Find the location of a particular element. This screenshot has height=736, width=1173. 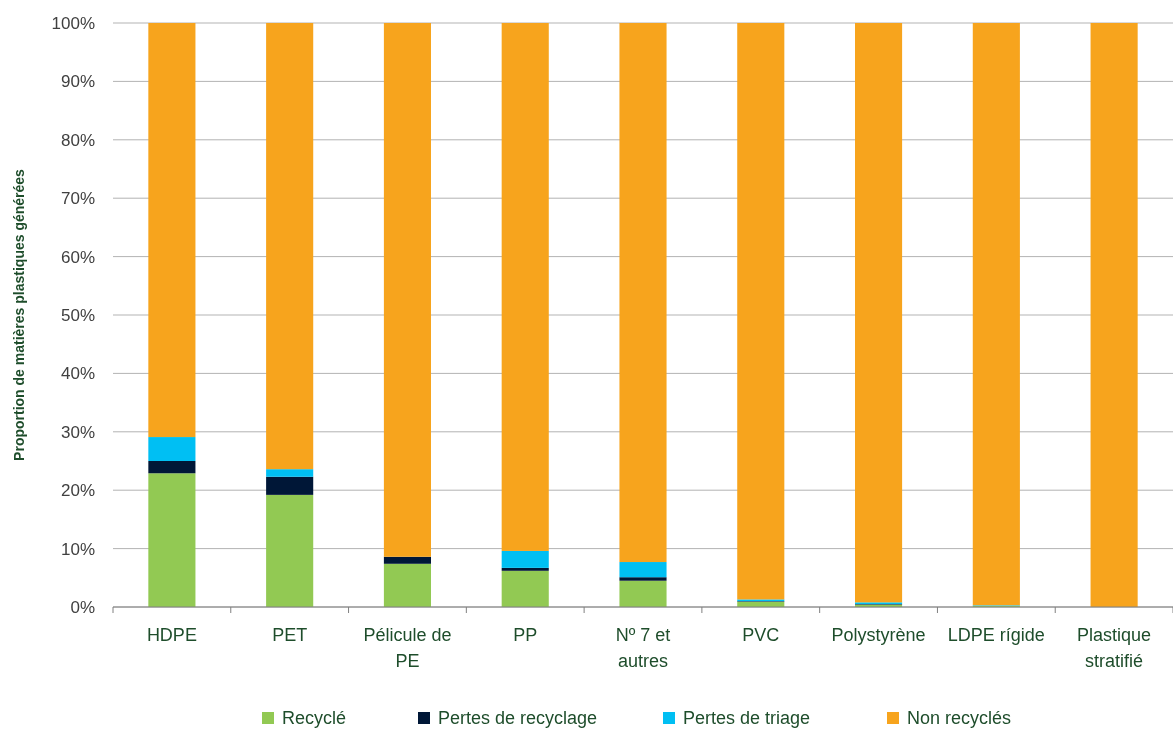

legend-label: Recyclé is located at coordinates (314, 718).